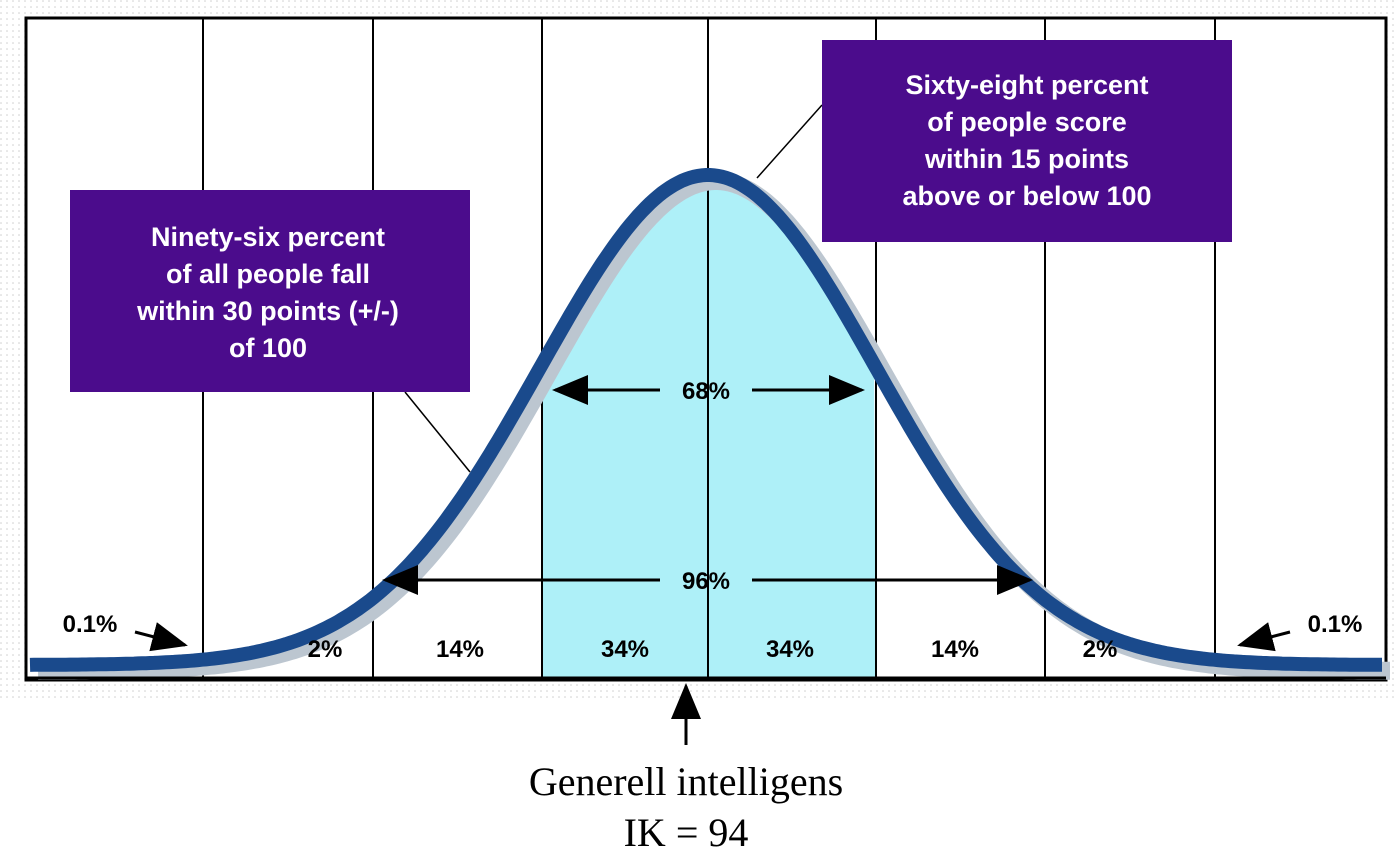 The width and height of the screenshot is (1396, 858). Describe the element at coordinates (267, 311) in the screenshot. I see `callout-line: within 30 points (+/-)` at that location.